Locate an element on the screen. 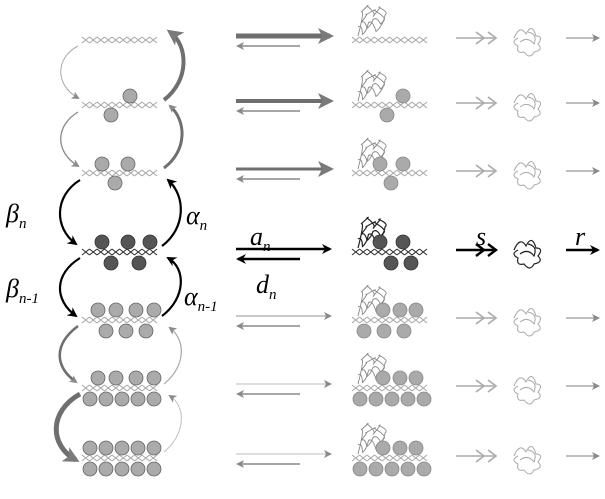  alpha-arrow-n is located at coordinates (171, 212).